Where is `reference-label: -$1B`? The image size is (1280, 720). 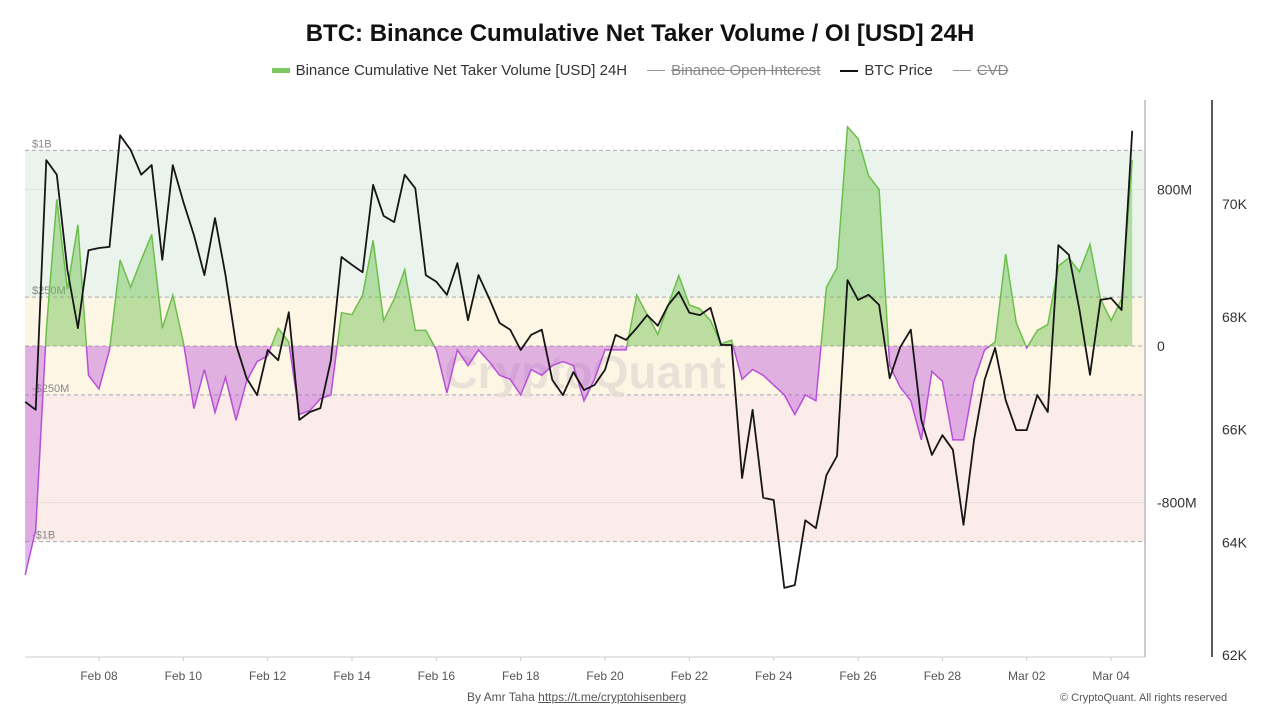 reference-label: -$1B is located at coordinates (43, 536).